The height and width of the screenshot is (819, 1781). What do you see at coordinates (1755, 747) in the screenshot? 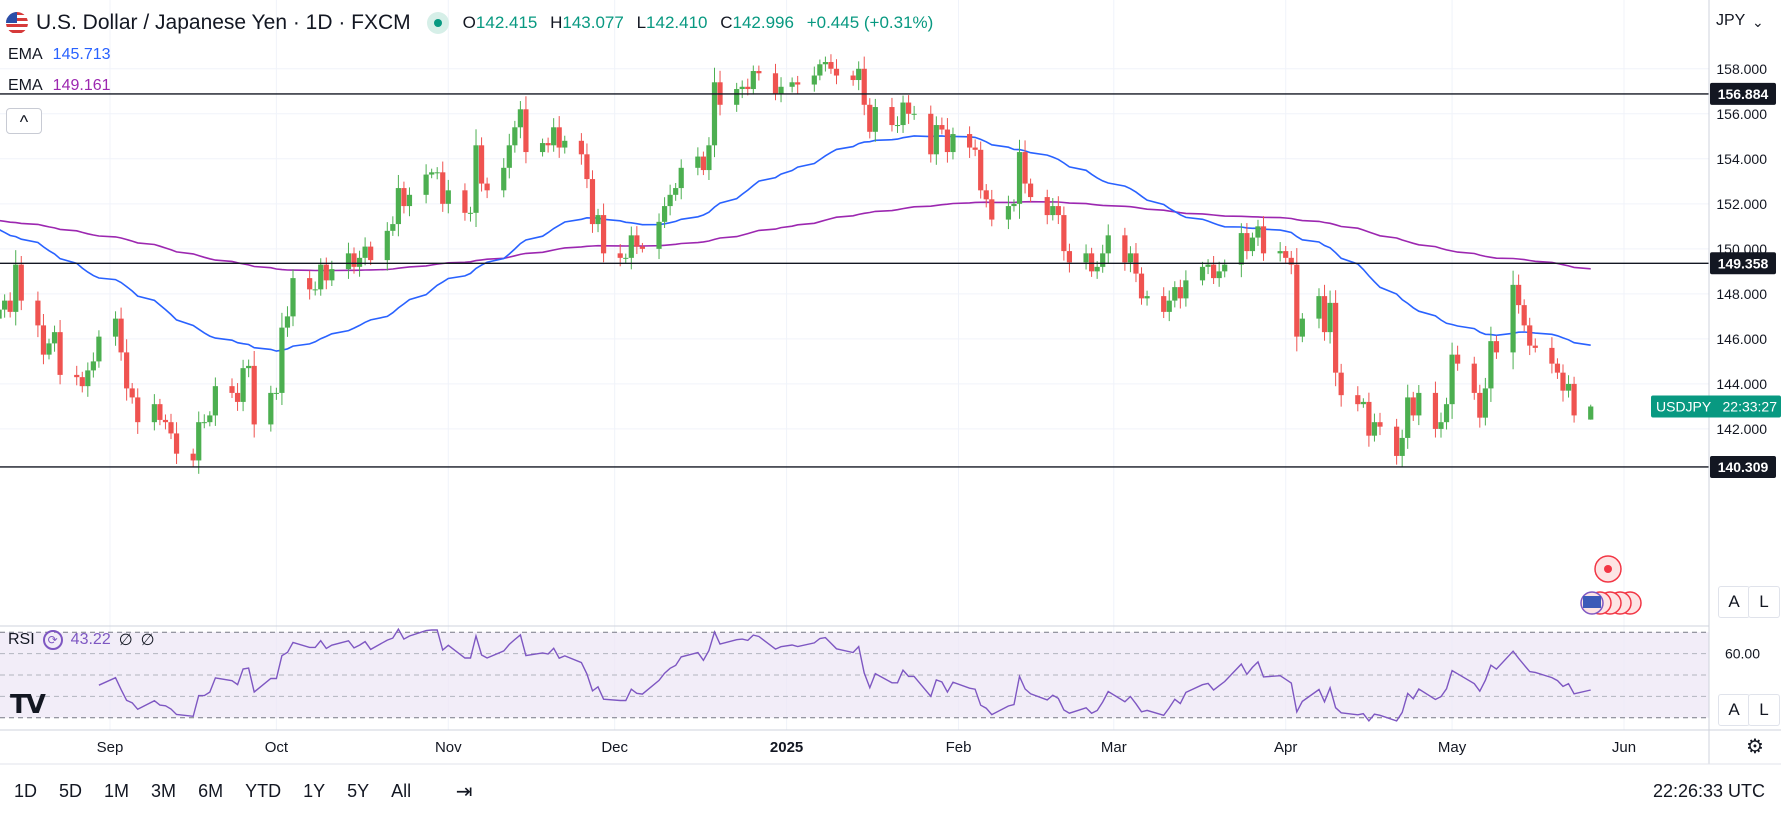
I see `gear-icon: ⚙` at bounding box center [1755, 747].